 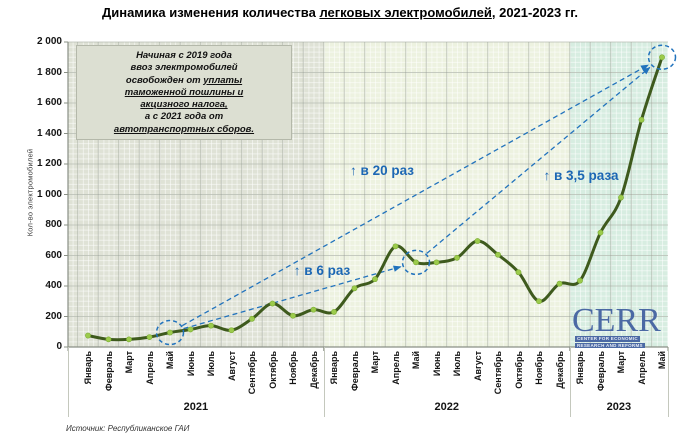 I want to click on policy-annotation-line: автотранспортных сборов., so click(x=184, y=130).